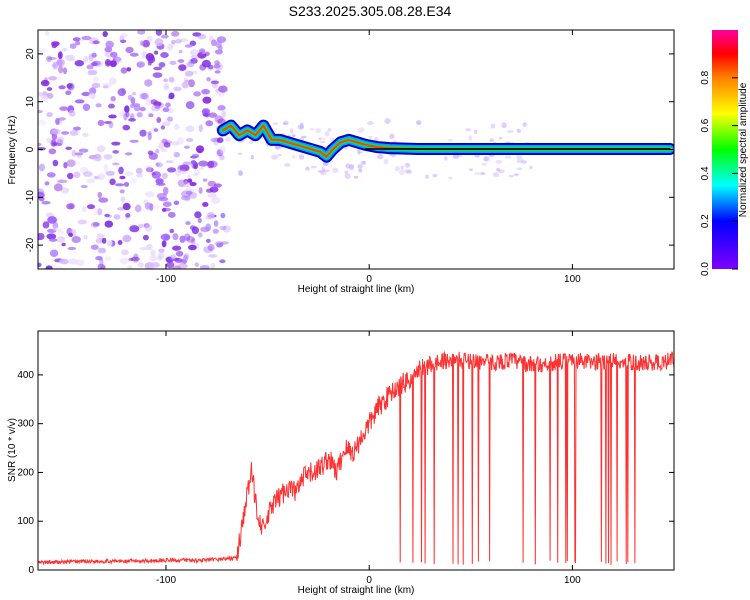 The height and width of the screenshot is (600, 750). Describe the element at coordinates (30, 54) in the screenshot. I see `y-tick-label: 20` at that location.